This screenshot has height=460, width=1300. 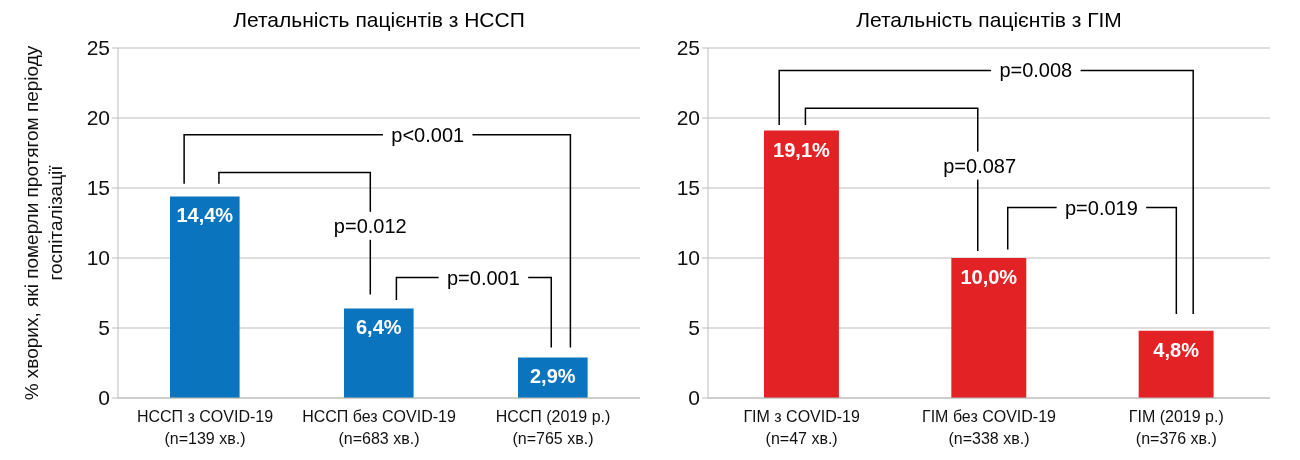 I want to click on chart-title: Летальність пацієнтів з ГІМ, so click(x=989, y=20).